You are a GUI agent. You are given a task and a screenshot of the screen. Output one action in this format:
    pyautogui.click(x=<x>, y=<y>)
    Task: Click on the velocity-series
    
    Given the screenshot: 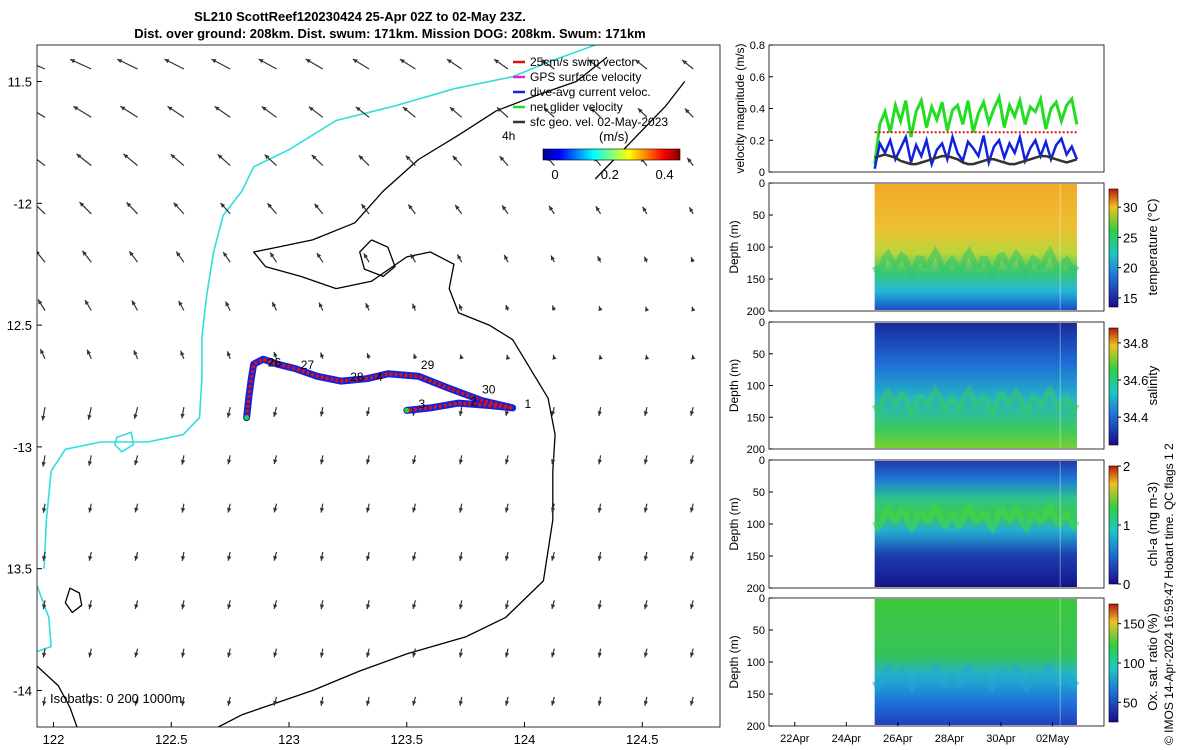 What is the action you would take?
    pyautogui.click(x=976, y=128)
    